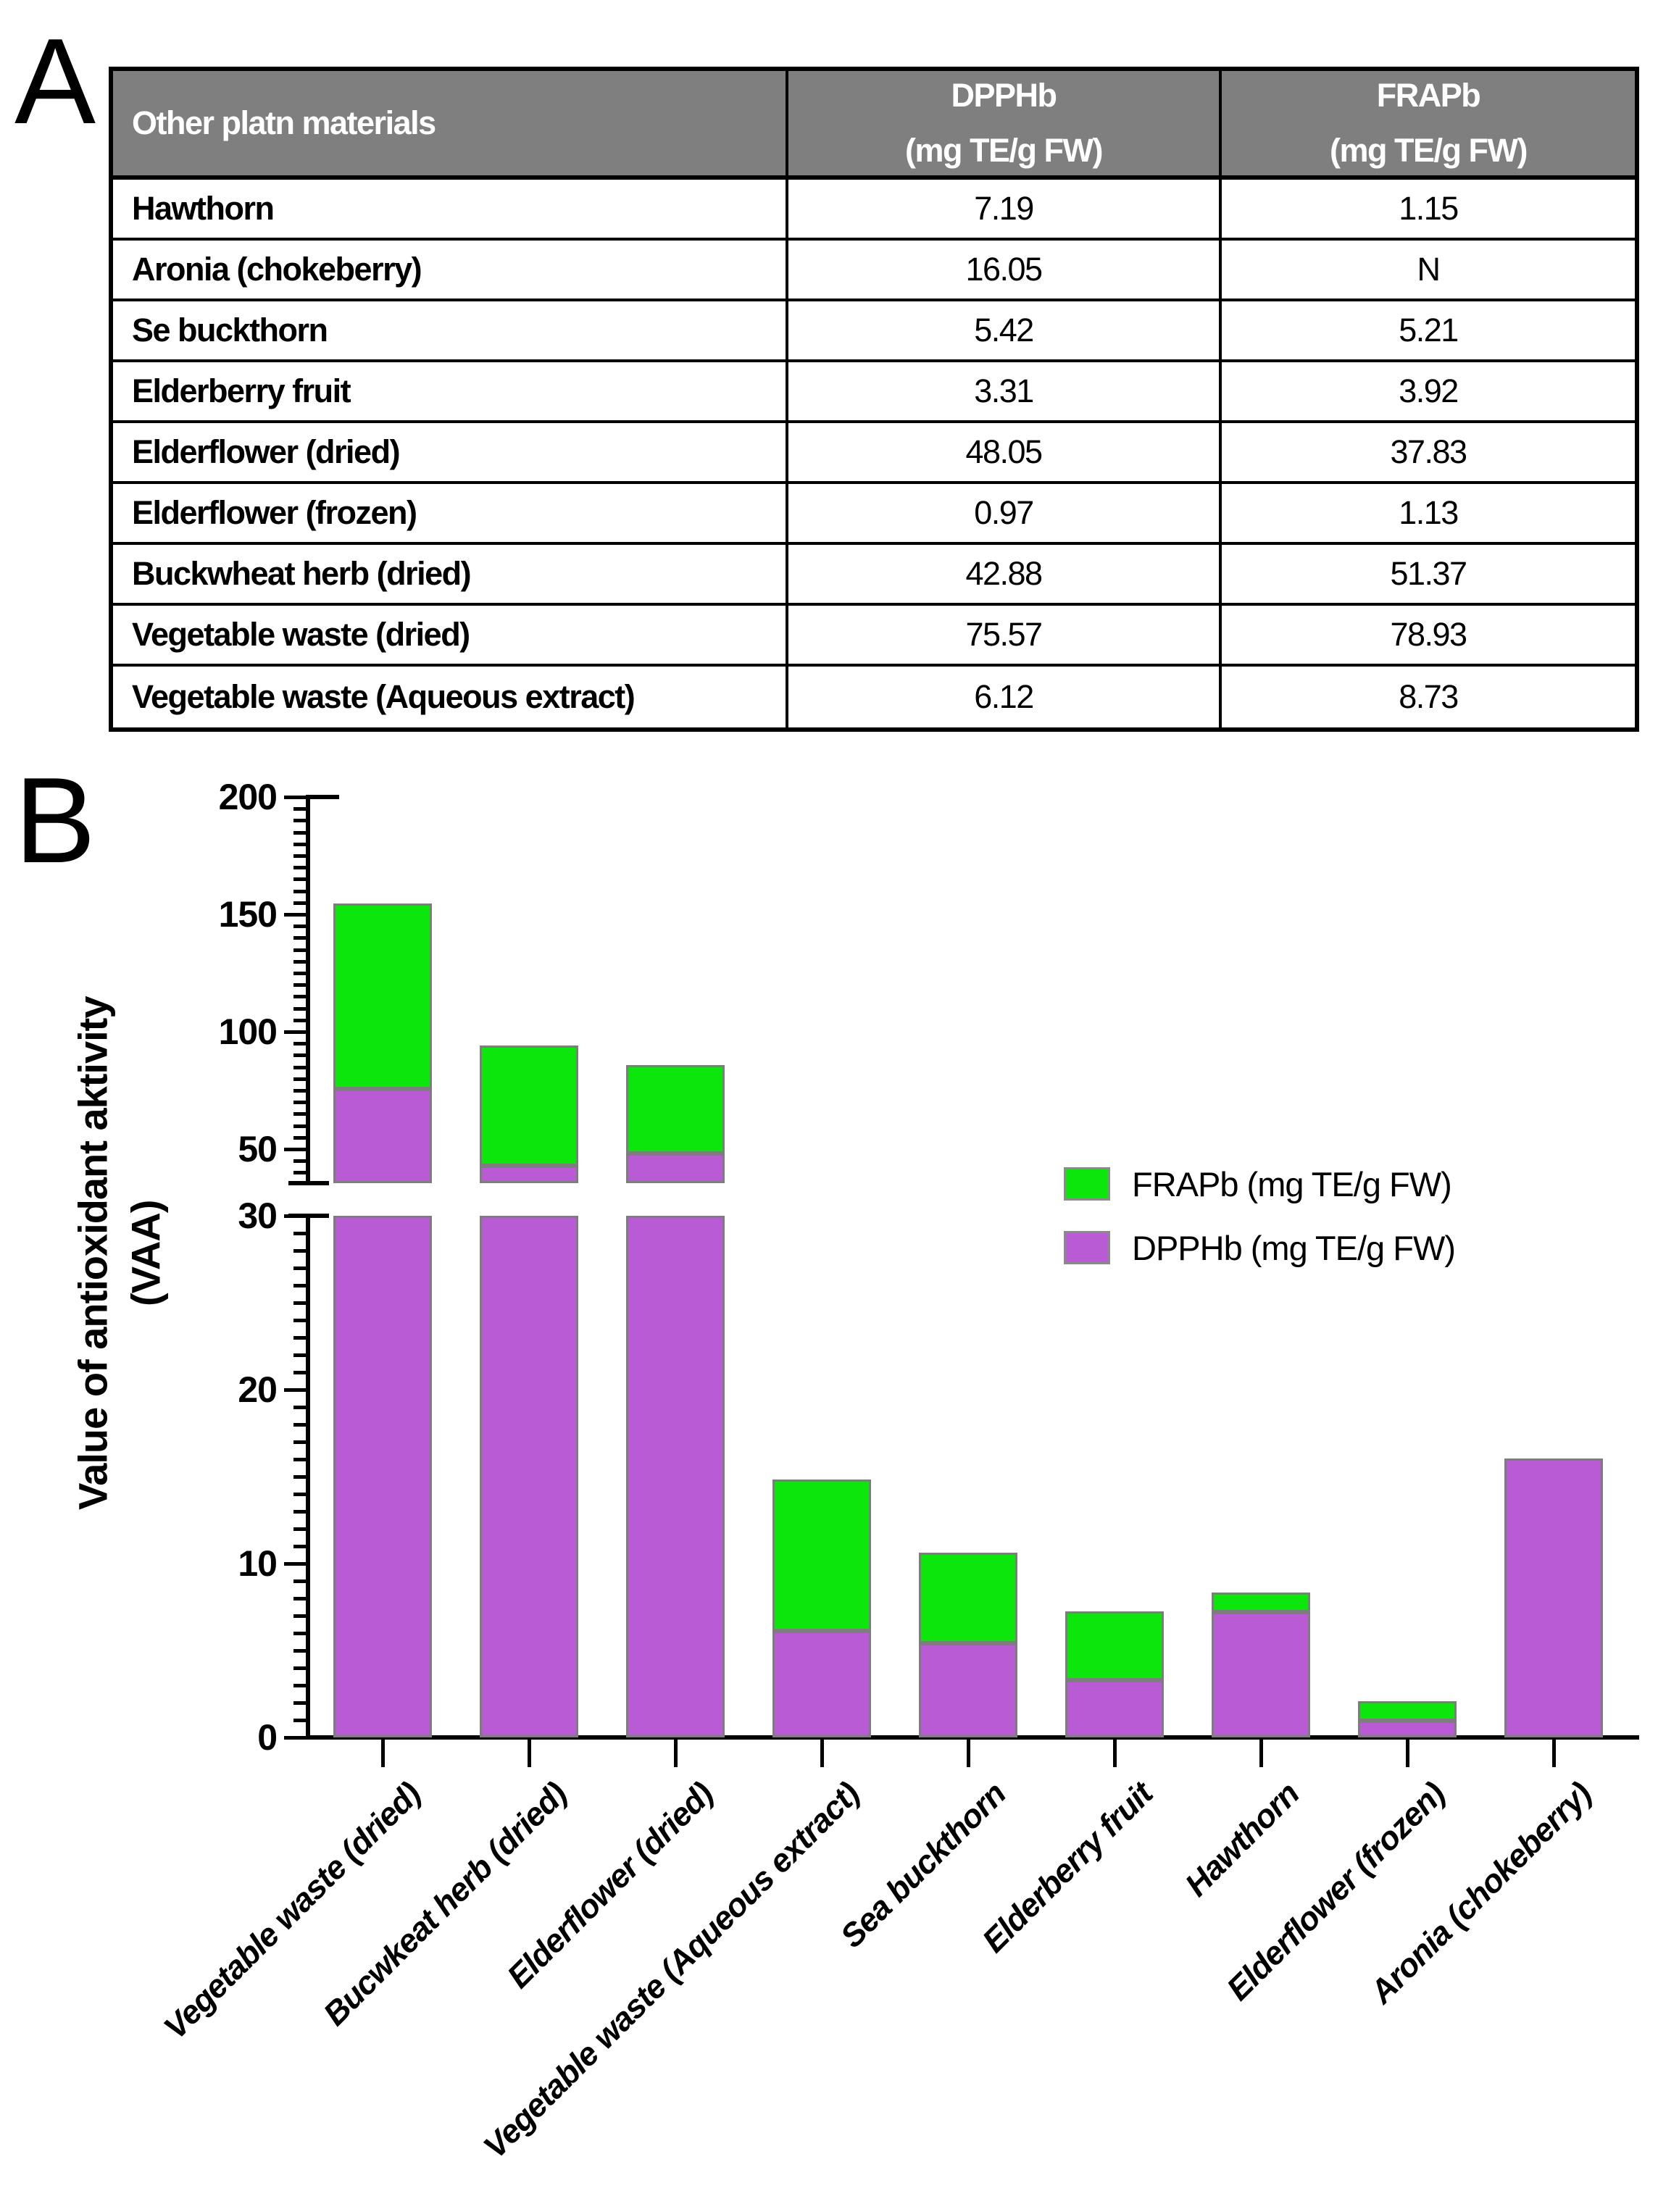  What do you see at coordinates (258, 1564) in the screenshot?
I see `y-tick-label: 10` at bounding box center [258, 1564].